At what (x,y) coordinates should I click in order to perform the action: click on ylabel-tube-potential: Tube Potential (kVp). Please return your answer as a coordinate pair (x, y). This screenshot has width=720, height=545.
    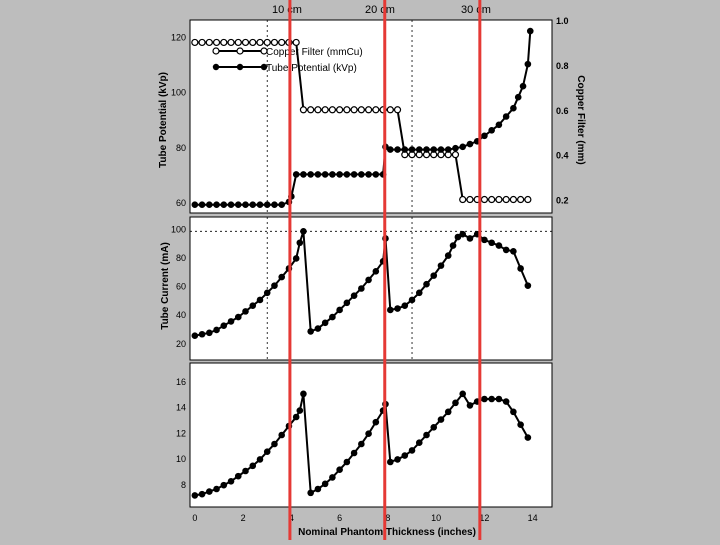
    Looking at the image, I should click on (163, 120).